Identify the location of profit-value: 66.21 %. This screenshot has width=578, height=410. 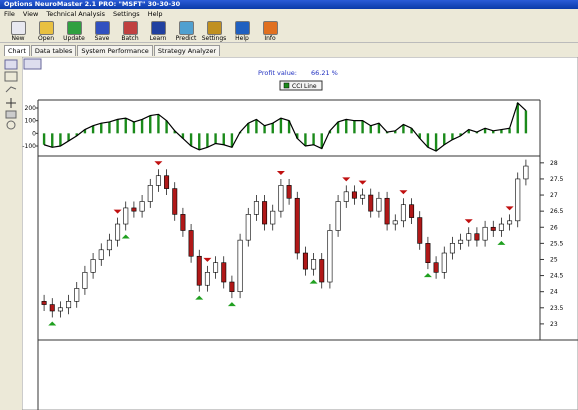
(324, 73).